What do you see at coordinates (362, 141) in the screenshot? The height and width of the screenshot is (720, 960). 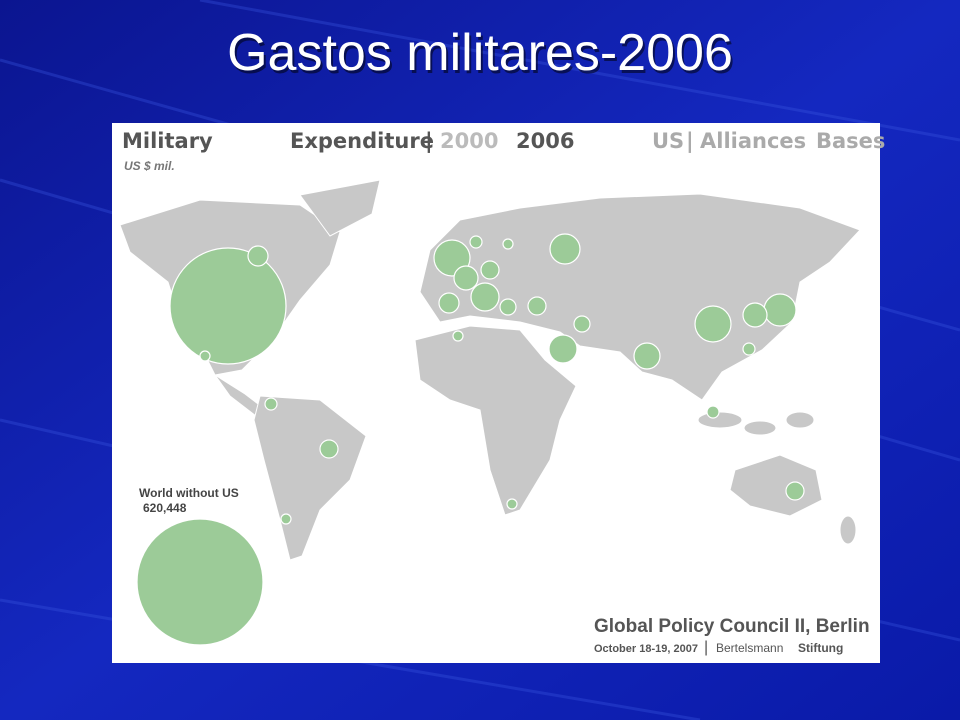 I see `expenditure: Expenditure` at bounding box center [362, 141].